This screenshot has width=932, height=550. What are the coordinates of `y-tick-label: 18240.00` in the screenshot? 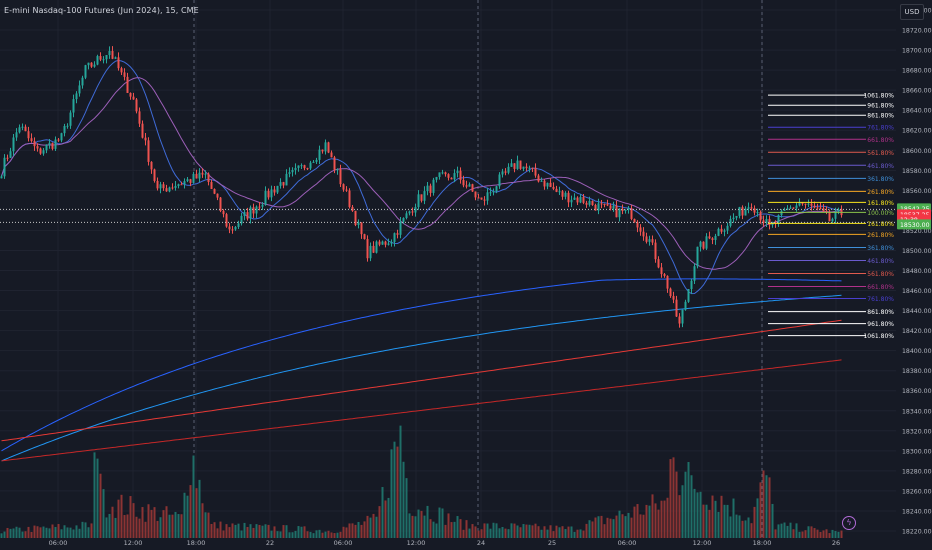 It's located at (917, 511).